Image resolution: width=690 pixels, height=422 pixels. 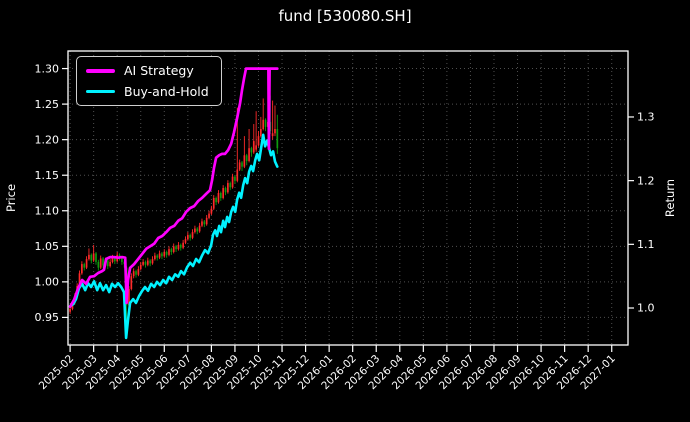 What do you see at coordinates (670, 198) in the screenshot?
I see `return-axis-label: Return` at bounding box center [670, 198].